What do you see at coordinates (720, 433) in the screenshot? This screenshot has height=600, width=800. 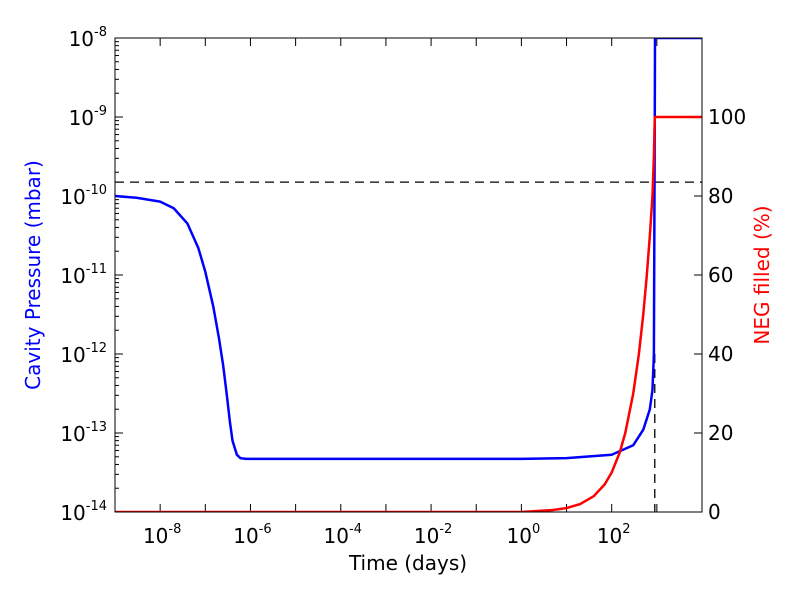 I see `y-right-tick-label: 20` at bounding box center [720, 433].